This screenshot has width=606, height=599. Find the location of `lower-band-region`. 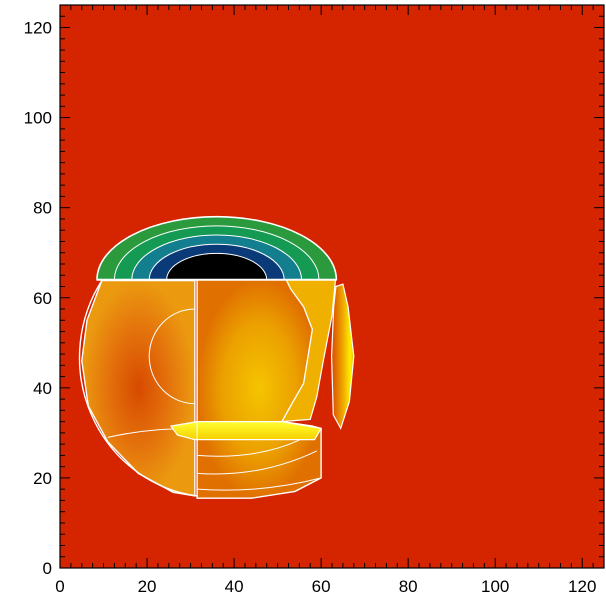

lower-band-region is located at coordinates (246, 431).